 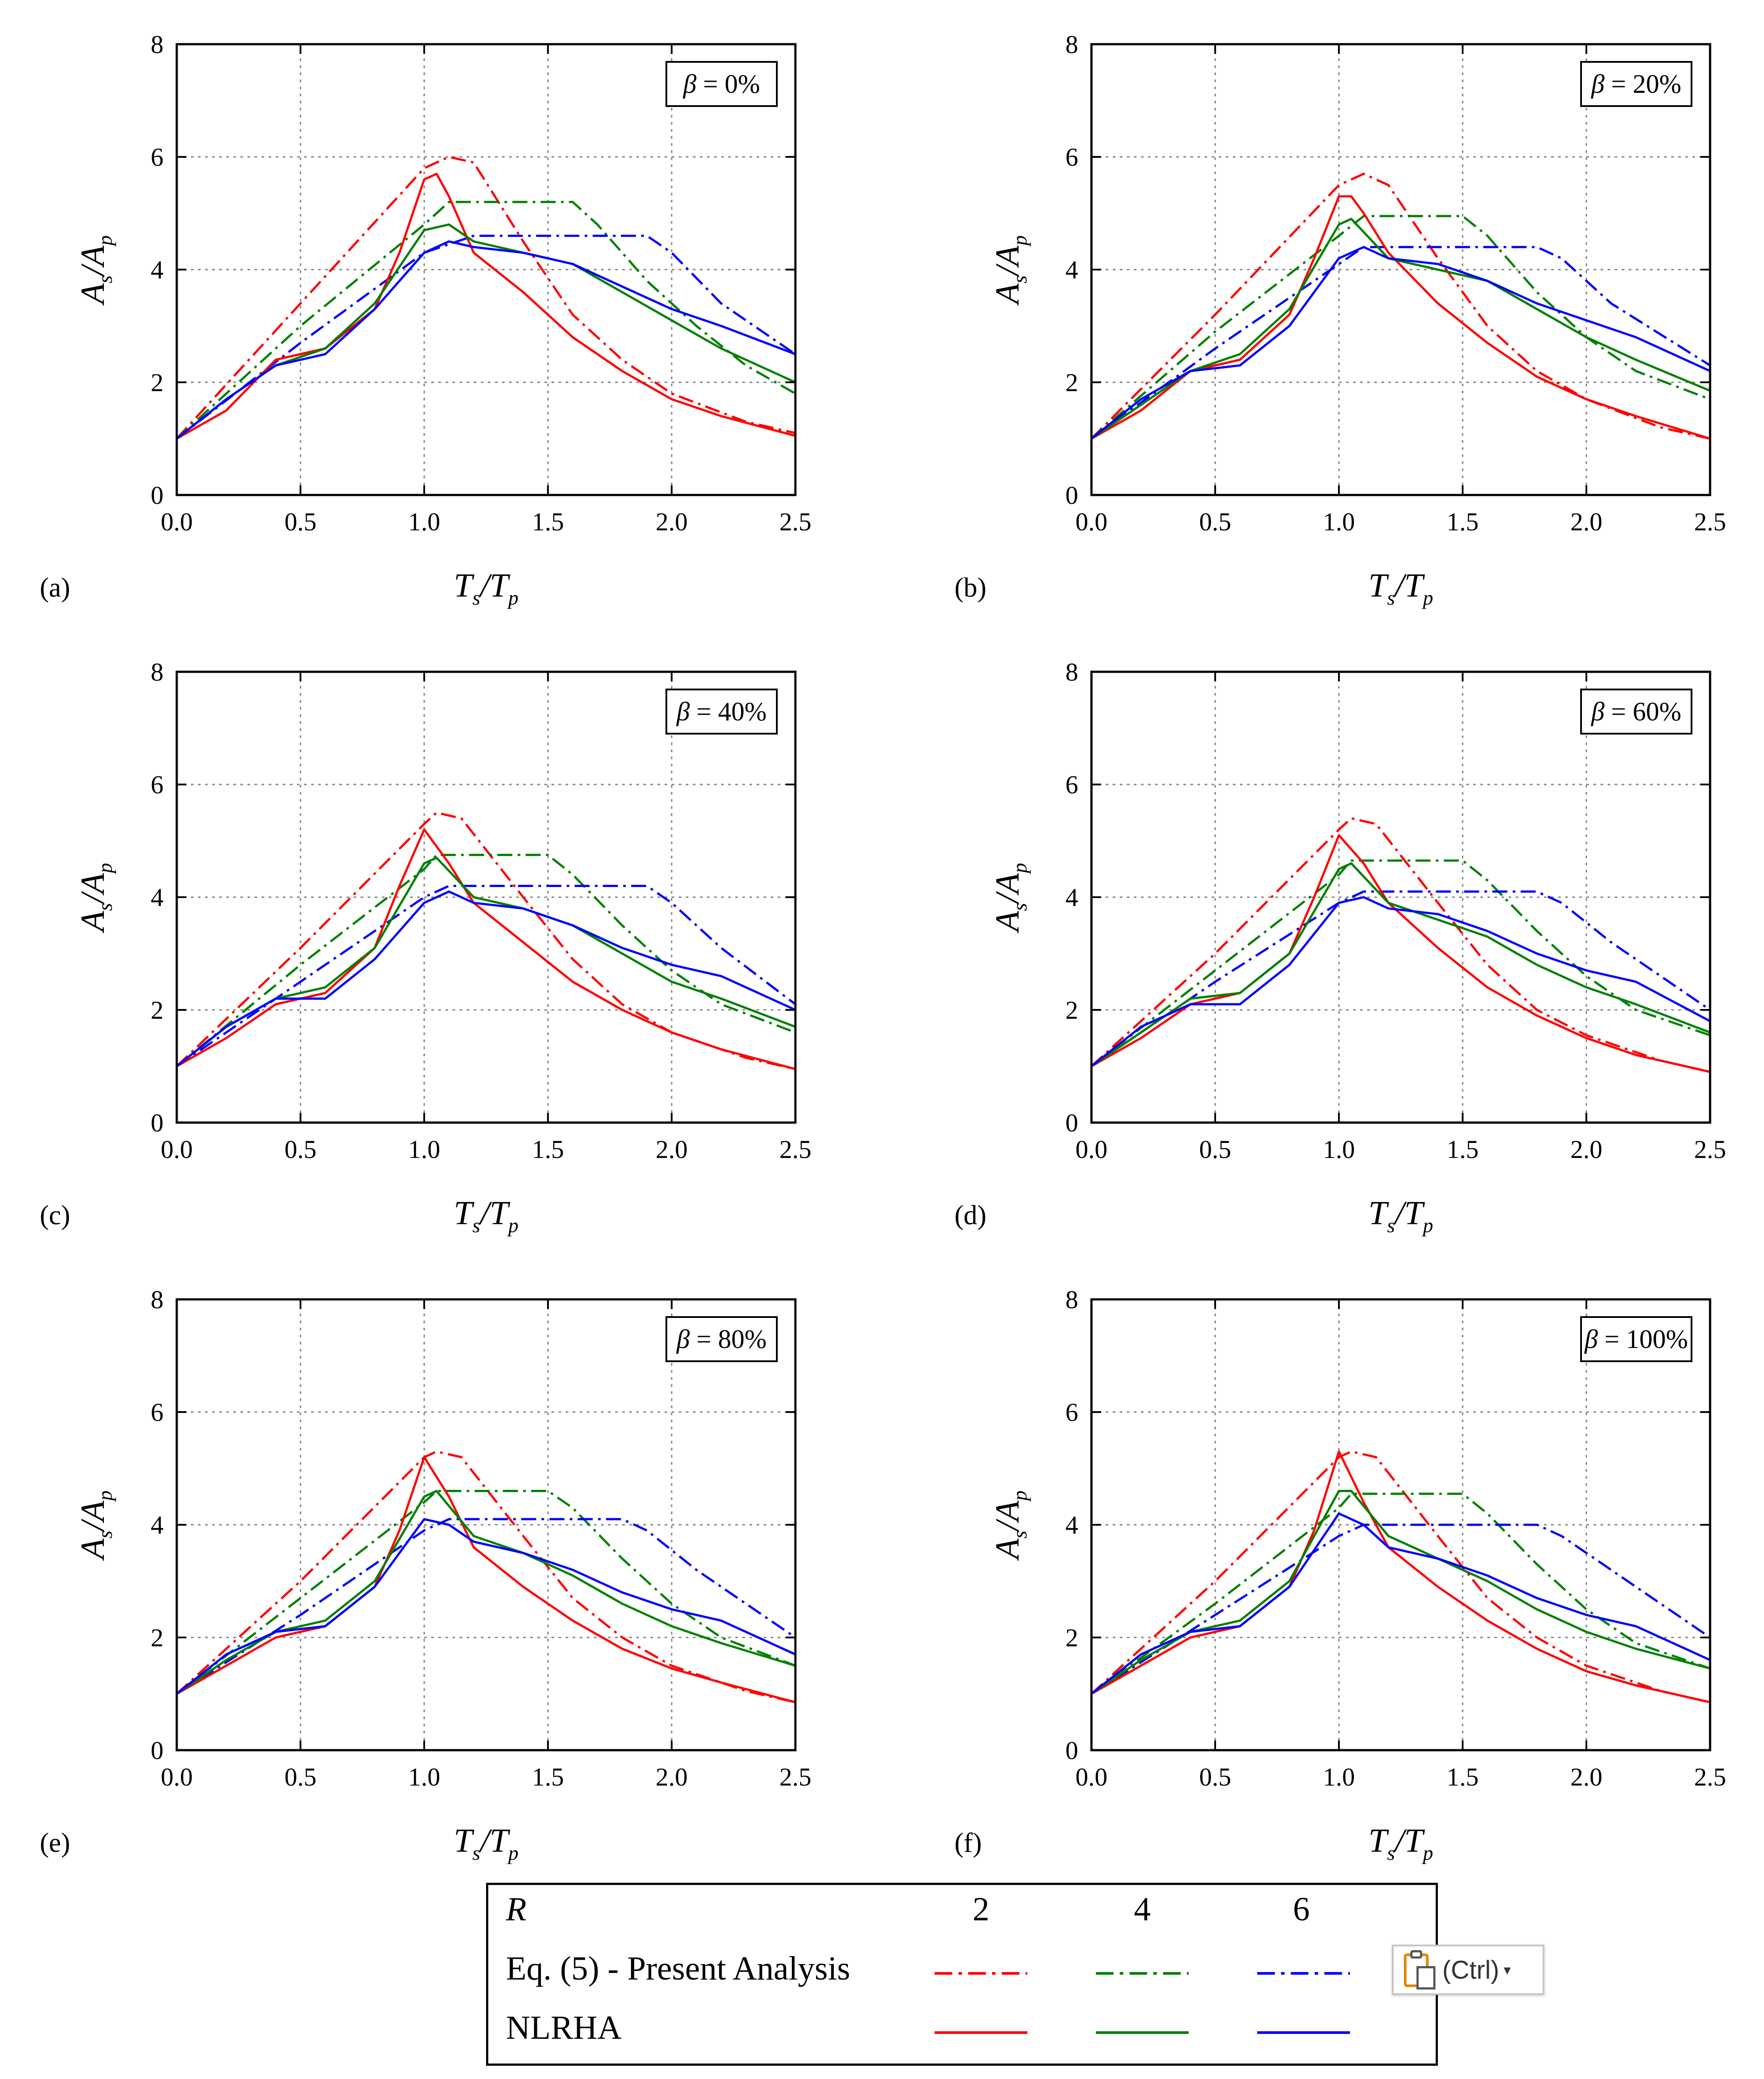 What do you see at coordinates (1143, 1909) in the screenshot?
I see `legend-r-value-4: 4` at bounding box center [1143, 1909].